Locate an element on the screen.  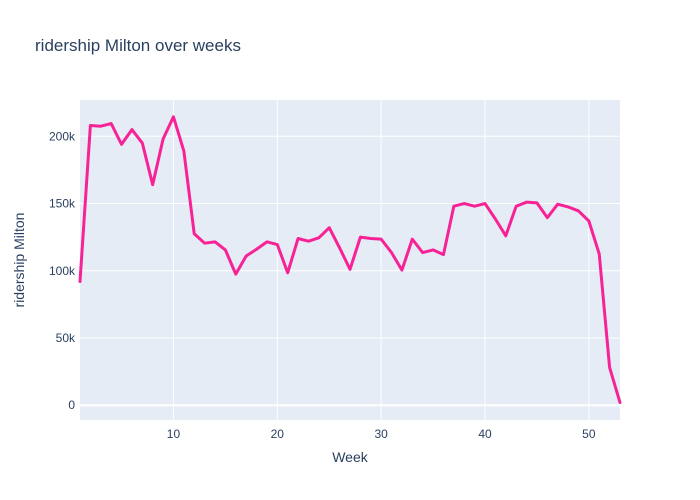
x-tick-label: 30 is located at coordinates (381, 434).